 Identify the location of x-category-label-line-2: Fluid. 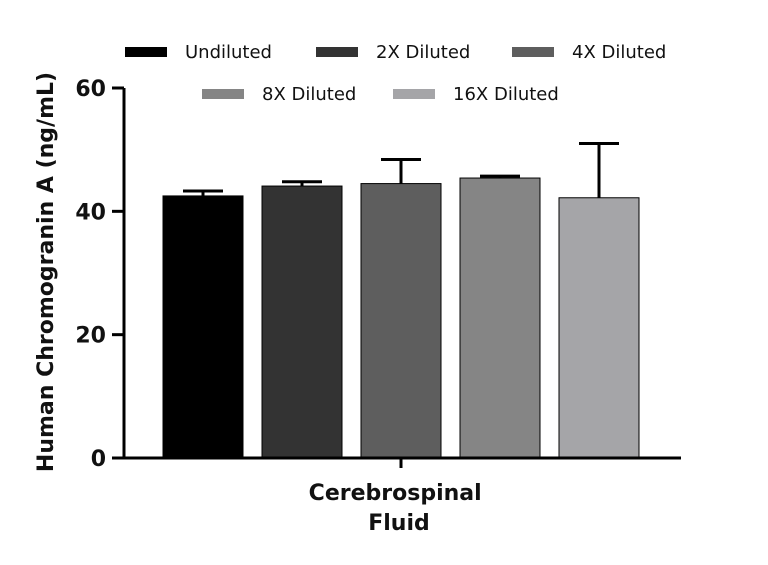
(399, 523).